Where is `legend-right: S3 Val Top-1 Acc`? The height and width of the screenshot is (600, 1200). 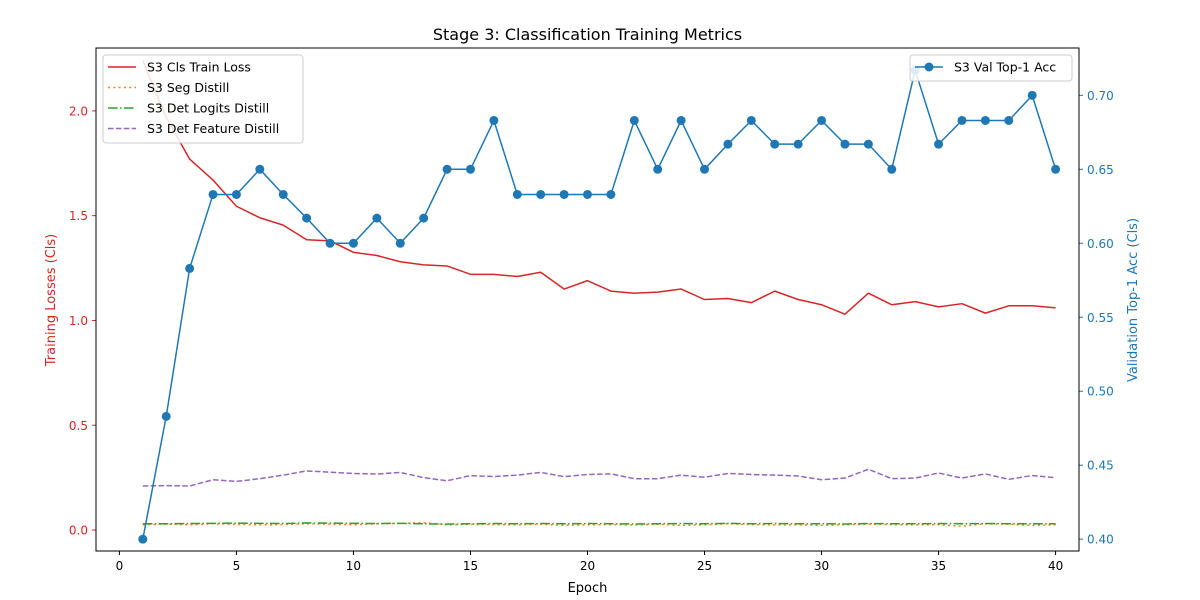
legend-right: S3 Val Top-1 Acc is located at coordinates (991, 68).